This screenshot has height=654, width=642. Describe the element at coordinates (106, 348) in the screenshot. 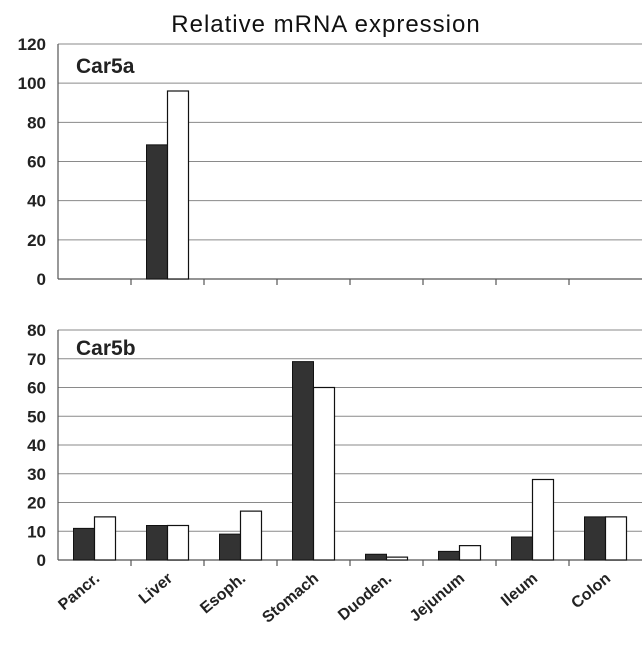

I see `car5b-panel-label: Car5b` at that location.